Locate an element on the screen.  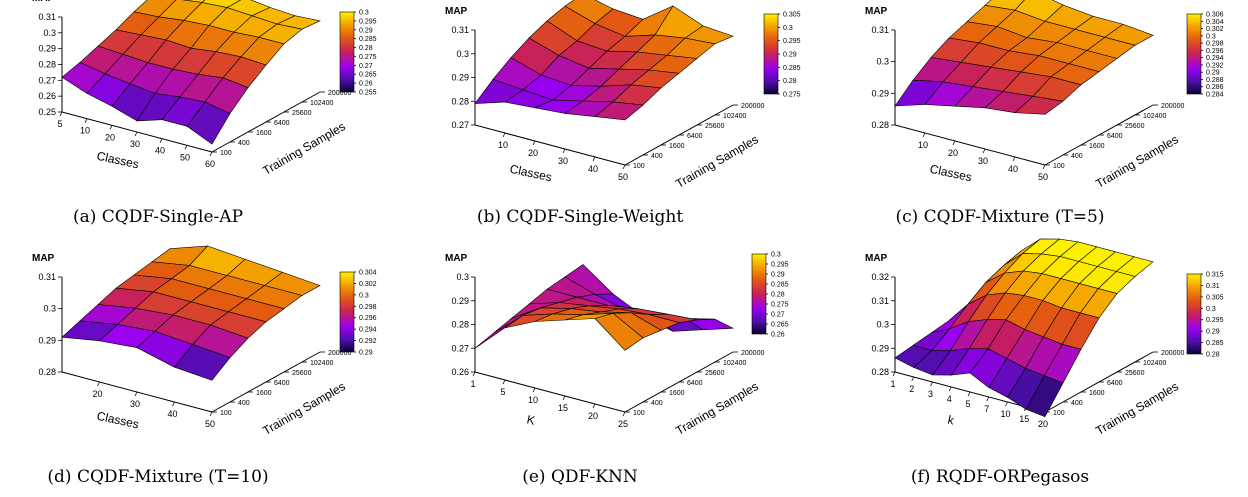
z-tick-label: 0.27 is located at coordinates (460, 348).